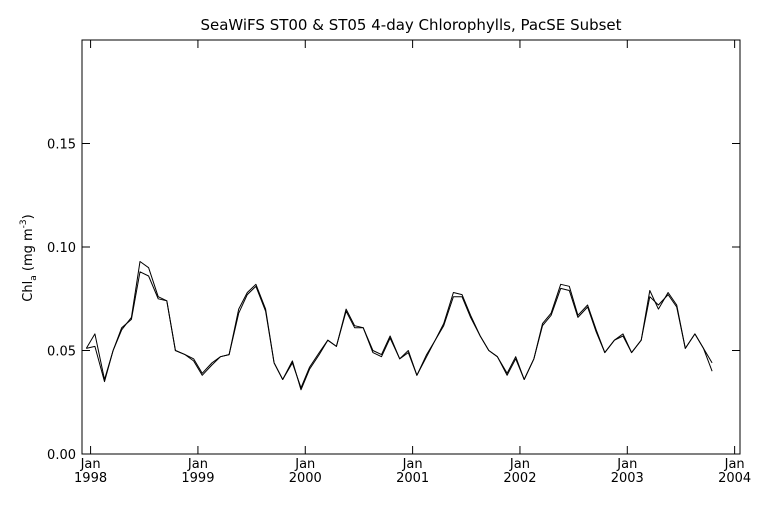  Describe the element at coordinates (28, 216) in the screenshot. I see `y-axis-label-close: )` at that location.